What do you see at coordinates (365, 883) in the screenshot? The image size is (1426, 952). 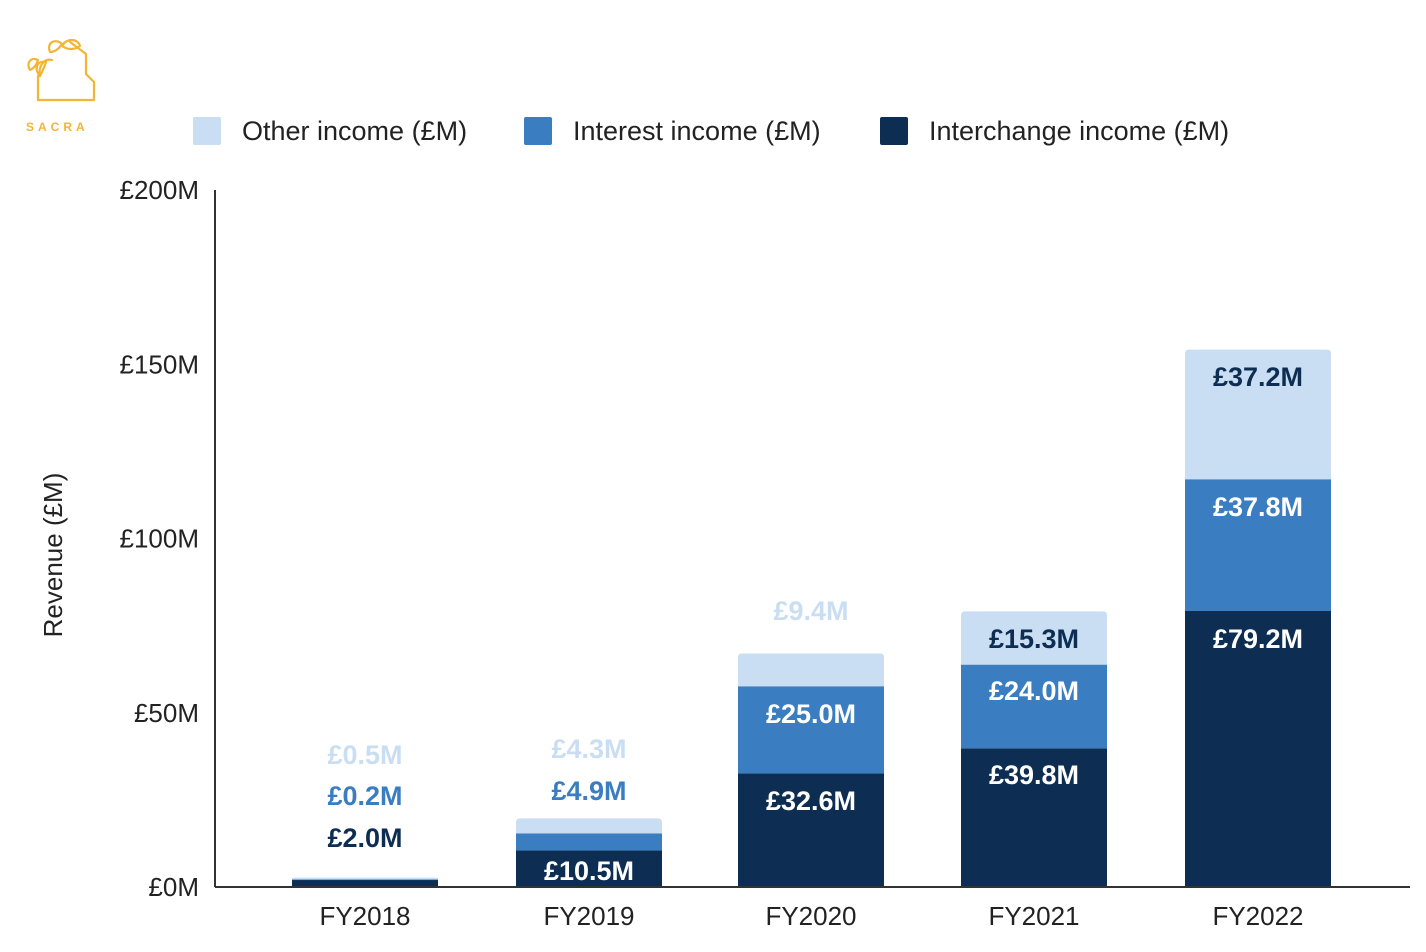 I see `bar-interchange-income-m-fy2018` at bounding box center [365, 883].